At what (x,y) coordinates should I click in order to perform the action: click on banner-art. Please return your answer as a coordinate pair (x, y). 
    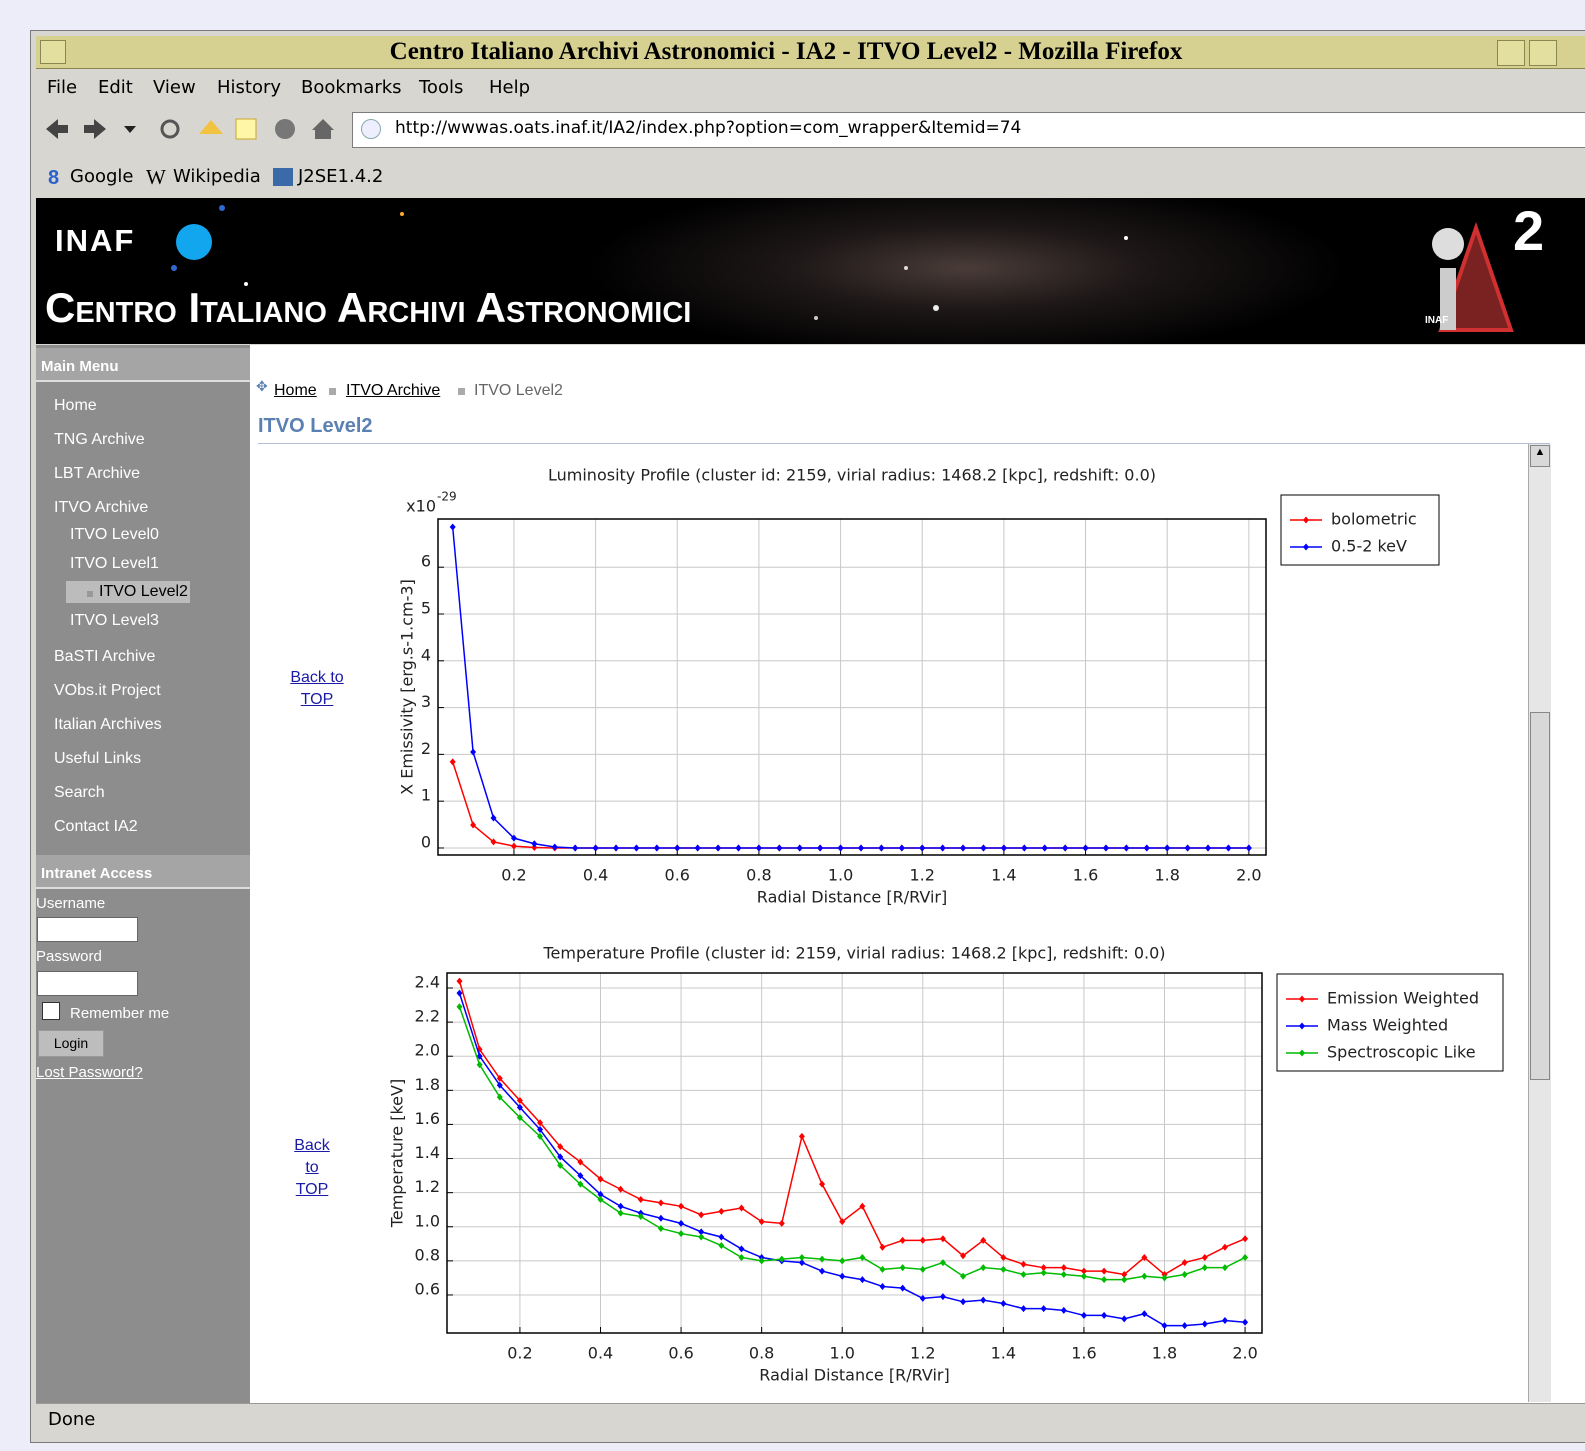
    Looking at the image, I should click on (842, 268).